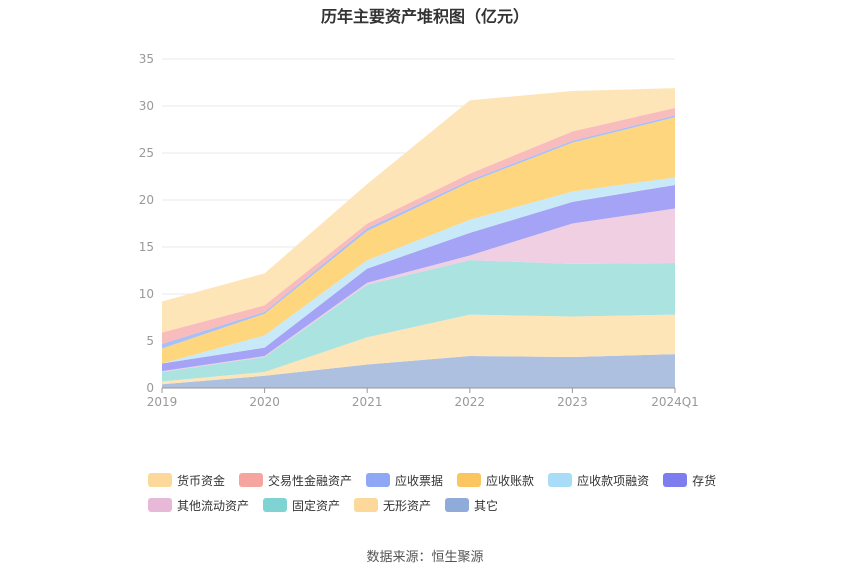 This screenshot has width=850, height=575. Describe the element at coordinates (486, 505) in the screenshot. I see `legend-label: 其它` at that location.